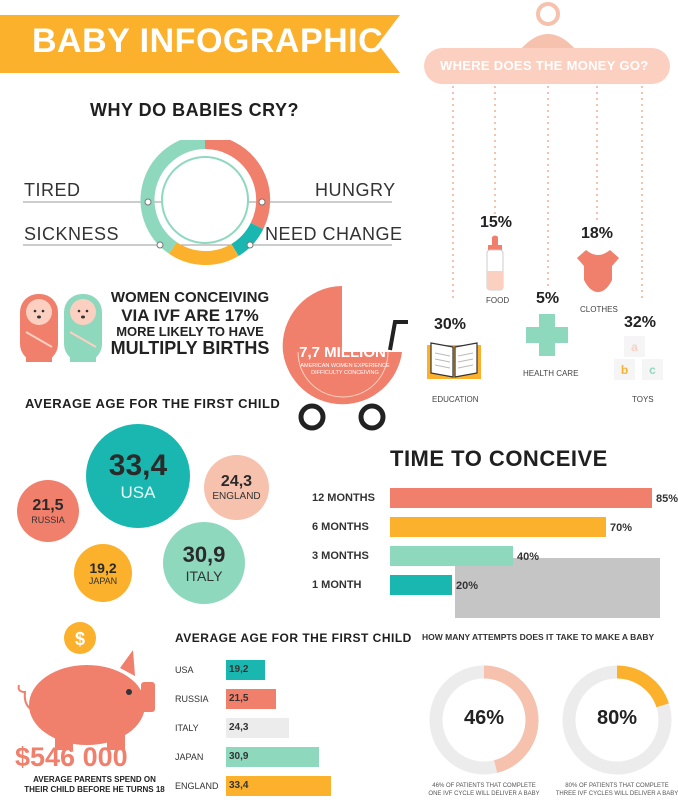  I want to click on ab-bar-japan: 30,9, so click(272, 757).